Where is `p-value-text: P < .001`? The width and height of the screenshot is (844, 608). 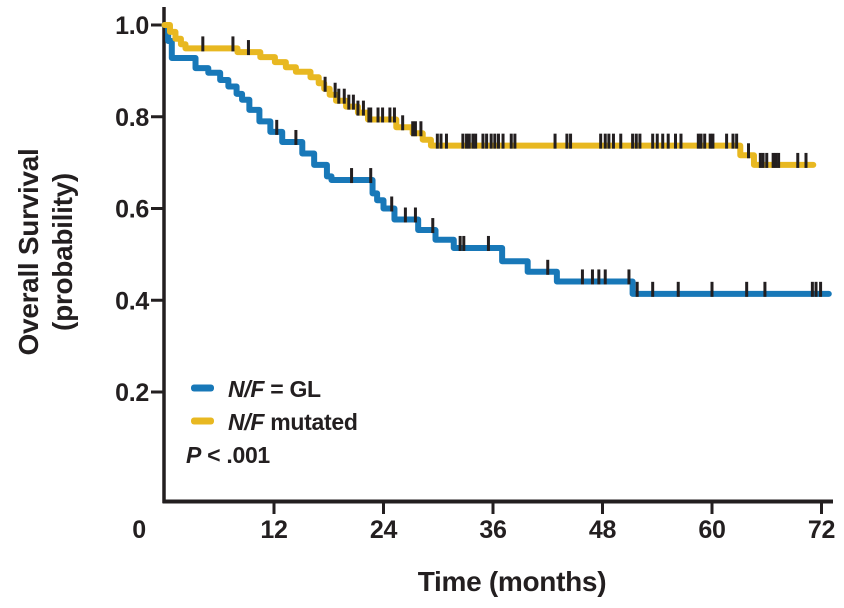
p-value-text: P < .001 is located at coordinates (228, 455).